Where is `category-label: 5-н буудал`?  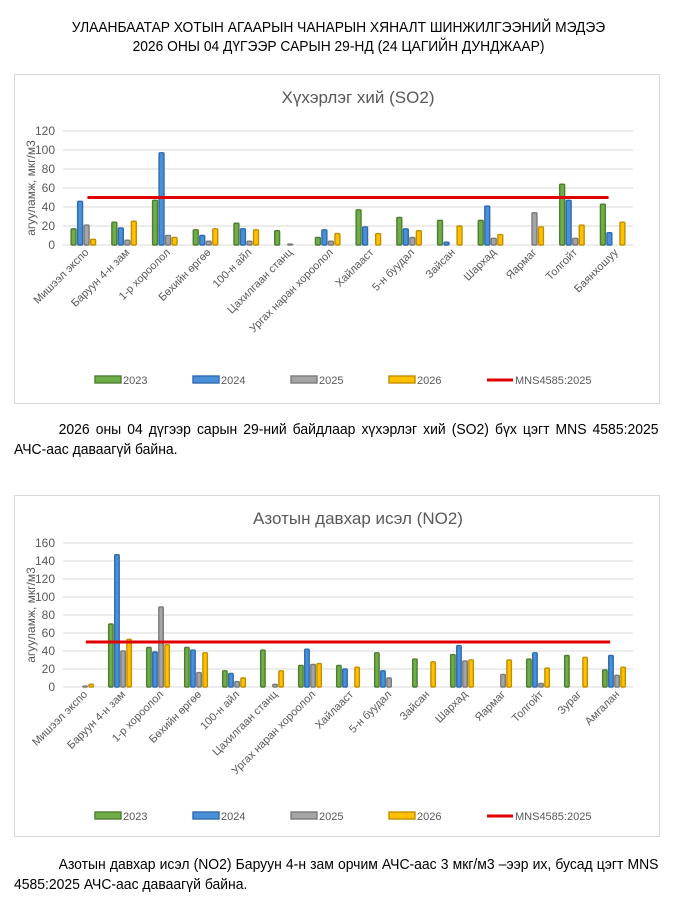
category-label: 5-н буудал is located at coordinates (393, 270).